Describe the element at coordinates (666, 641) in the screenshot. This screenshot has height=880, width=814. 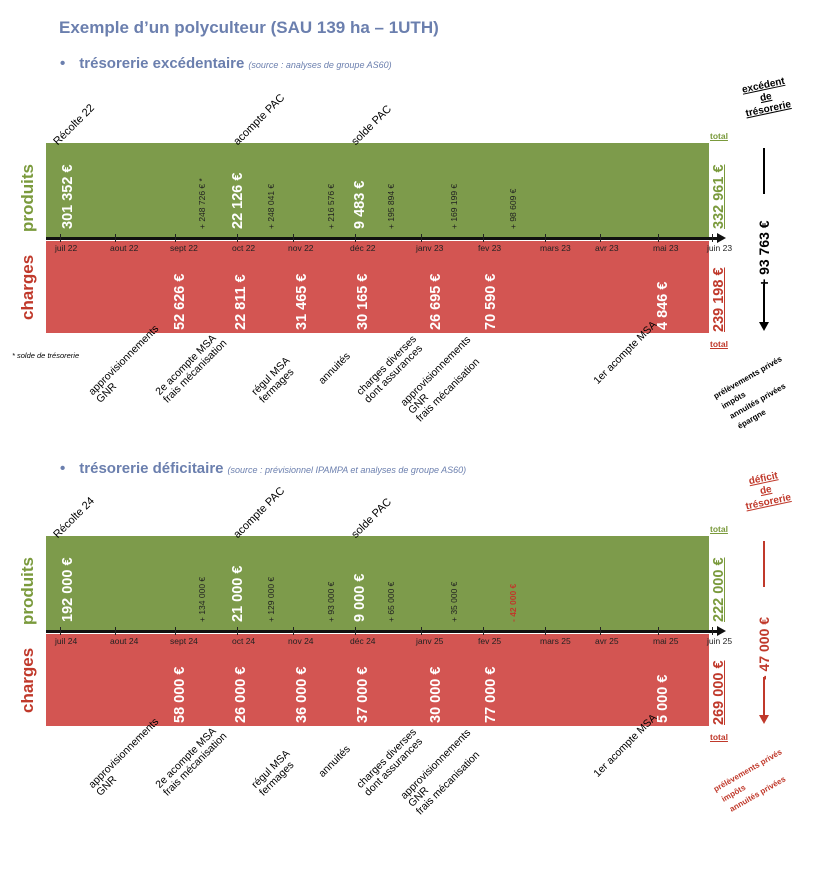
I see `month-label: mai 25` at that location.